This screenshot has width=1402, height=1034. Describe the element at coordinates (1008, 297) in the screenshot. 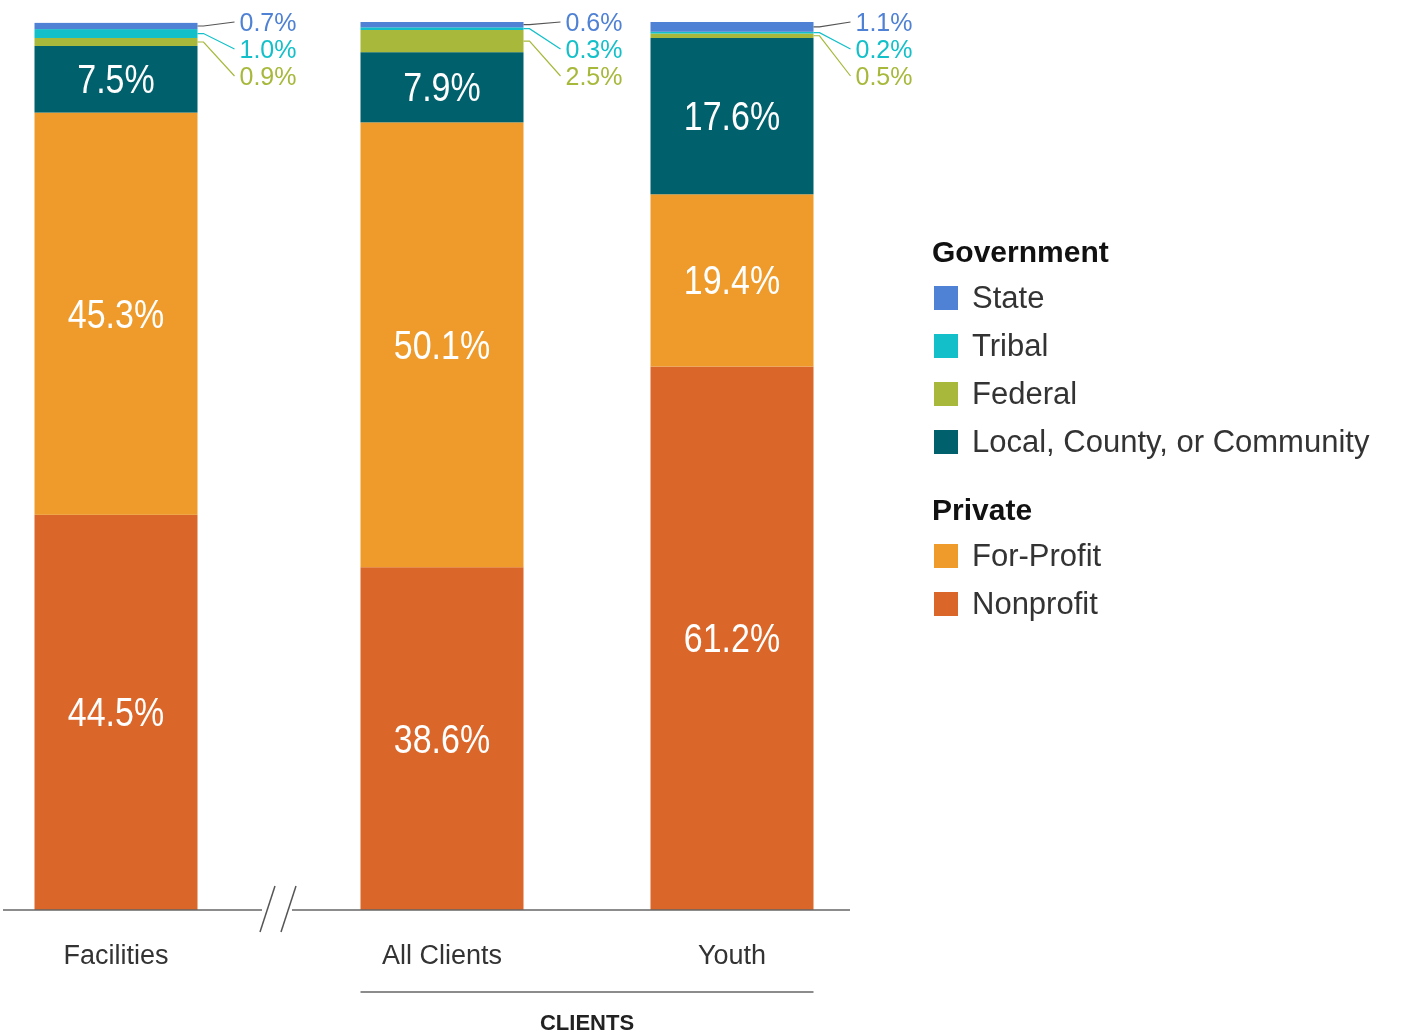

I see `legend-label: State` at that location.